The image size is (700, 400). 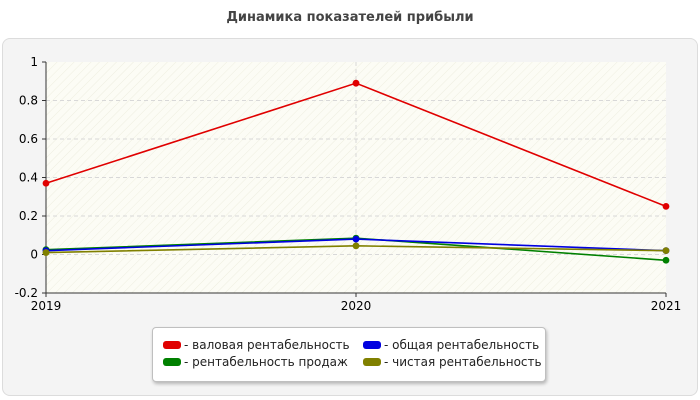 I want to click on y-tick-label: 0.8, so click(x=28, y=101).